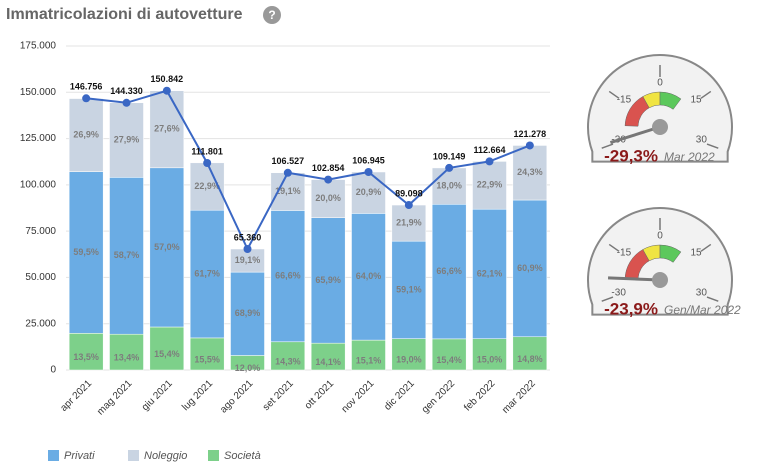  Describe the element at coordinates (38, 46) in the screenshot. I see `y-tick-label: 175.000` at that location.